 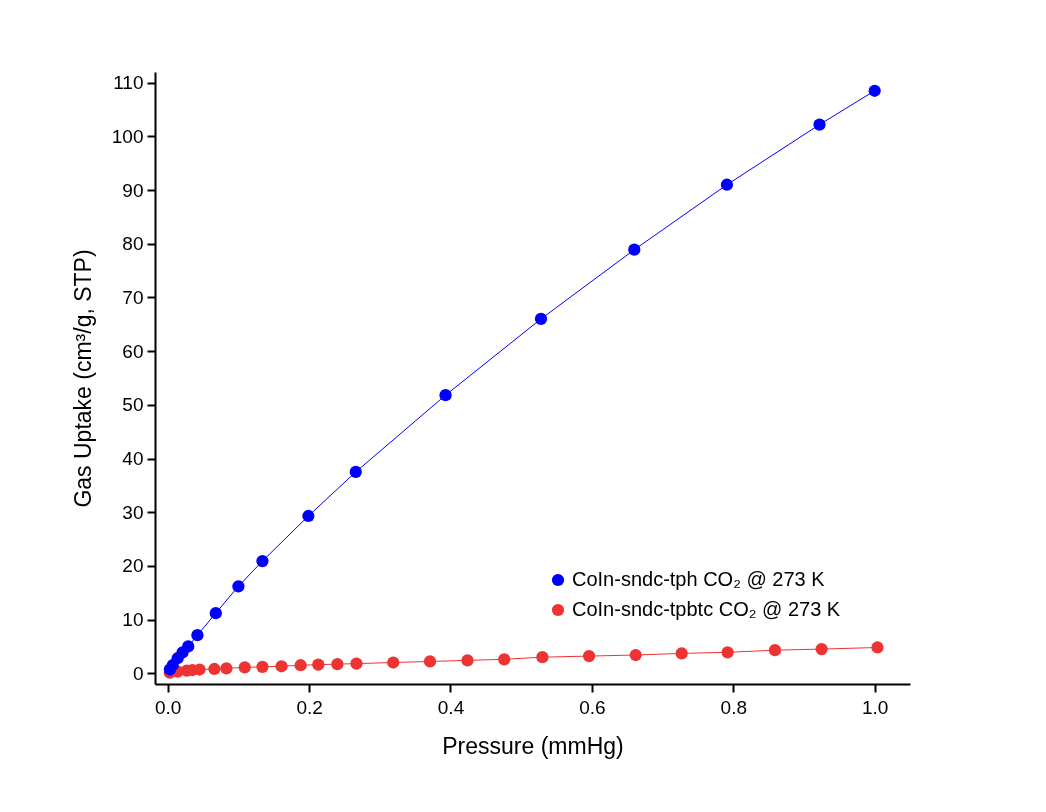 I want to click on x-tick-label: 0.8, so click(x=733, y=707).